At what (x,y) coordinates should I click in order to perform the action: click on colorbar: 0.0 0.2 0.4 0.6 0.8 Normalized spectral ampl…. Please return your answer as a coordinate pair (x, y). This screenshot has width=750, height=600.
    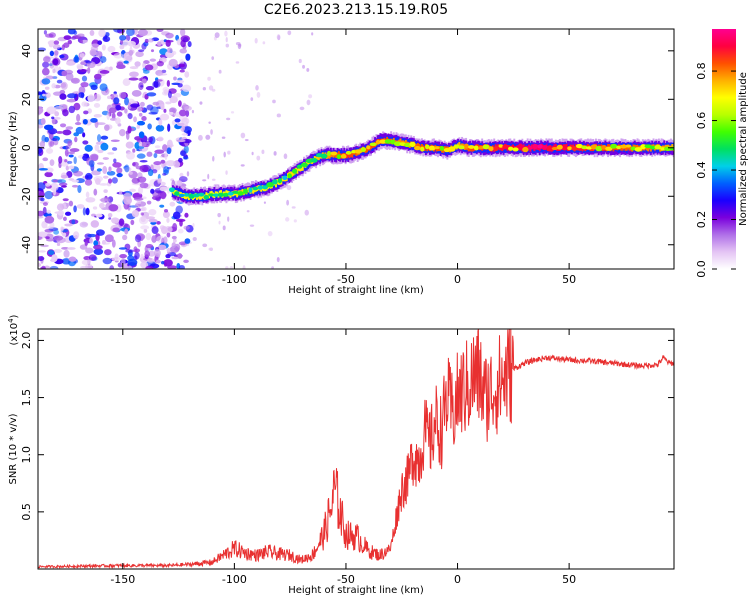
    Looking at the image, I should click on (722, 153).